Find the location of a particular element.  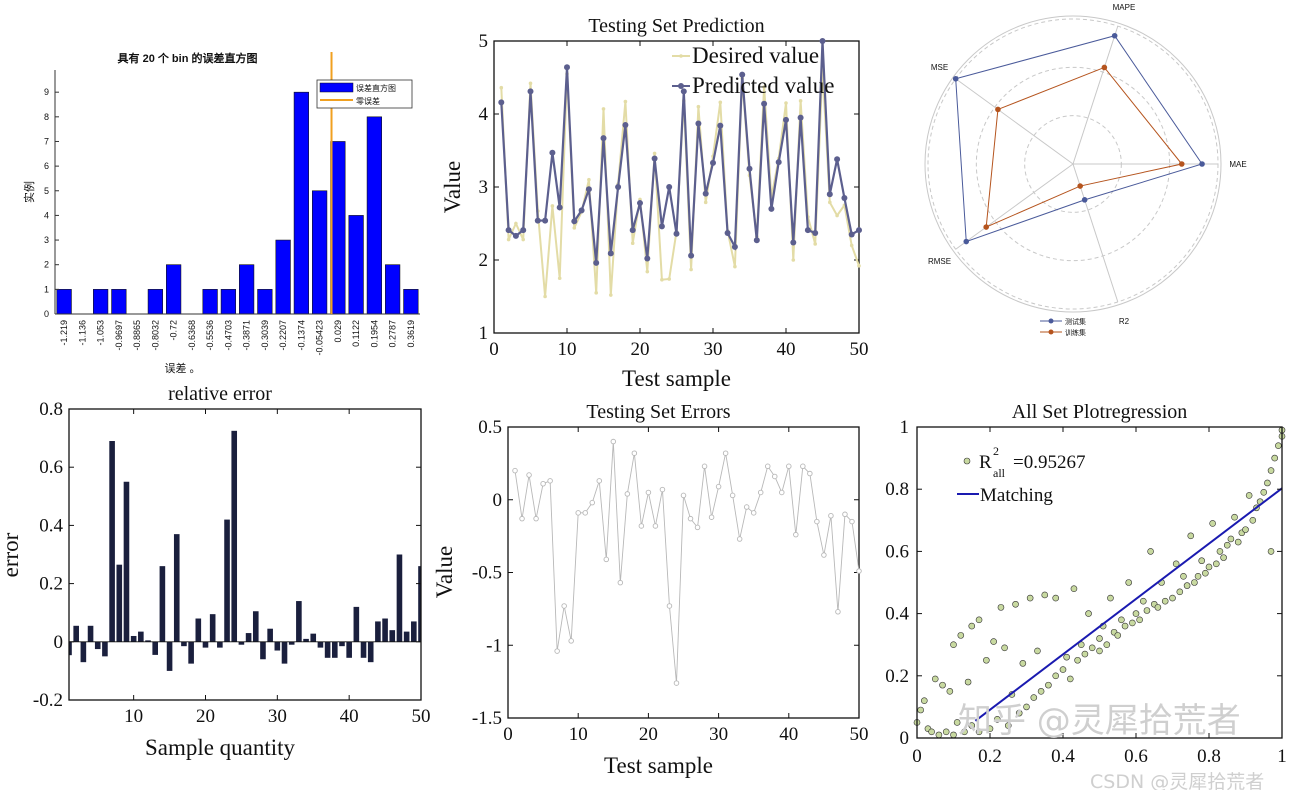

y-tick-label: 6 is located at coordinates (46, 166).